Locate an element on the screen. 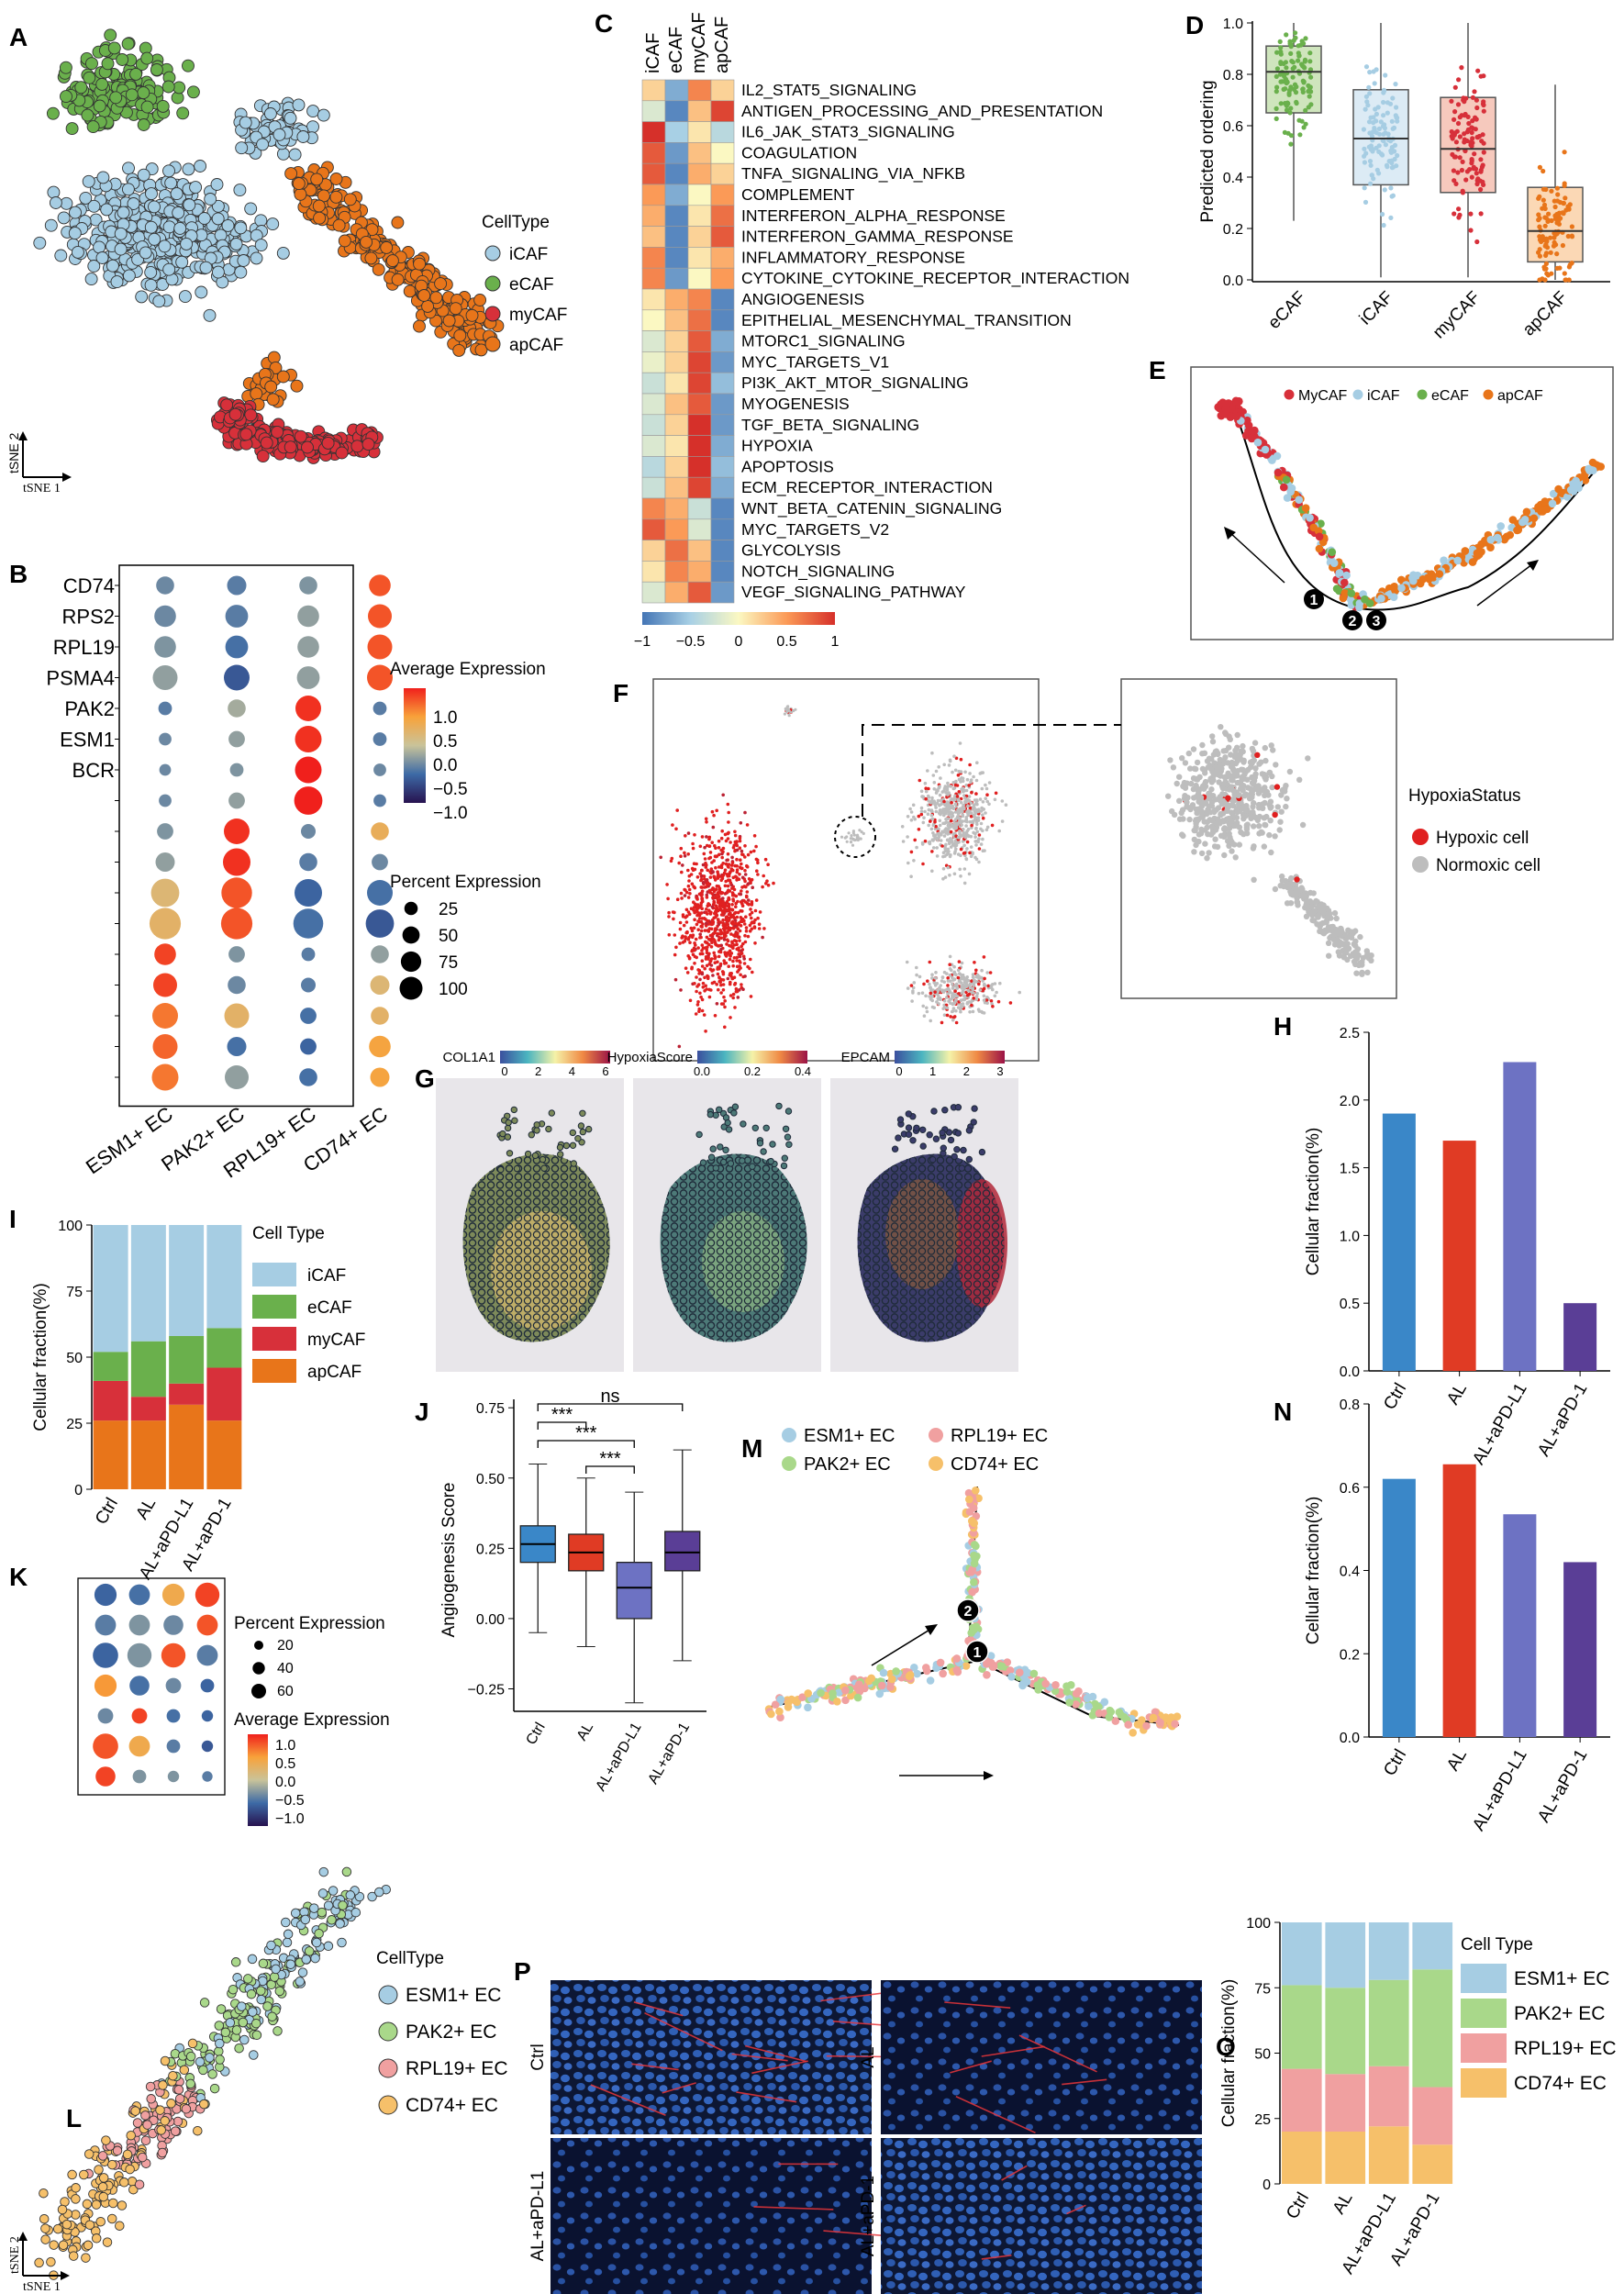 The image size is (1624, 2294). trajectory-node-label-e: 1 is located at coordinates (1314, 600).